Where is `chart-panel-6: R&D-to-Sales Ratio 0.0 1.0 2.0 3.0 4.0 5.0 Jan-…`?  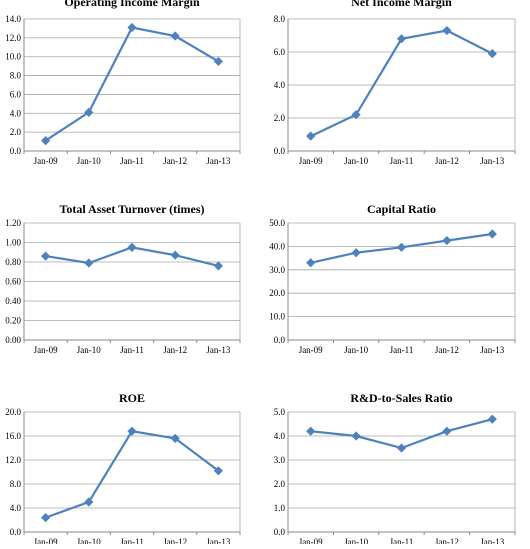 chart-panel-6: R&D-to-Sales Ratio 0.0 1.0 2.0 3.0 4.0 5.0 Jan-… is located at coordinates (395, 469).